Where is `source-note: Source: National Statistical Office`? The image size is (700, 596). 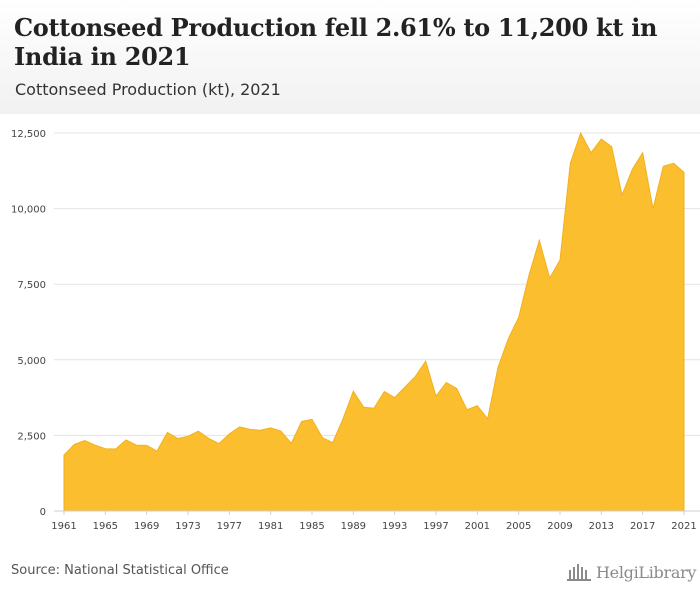
source-note: Source: National Statistical Office is located at coordinates (120, 570).